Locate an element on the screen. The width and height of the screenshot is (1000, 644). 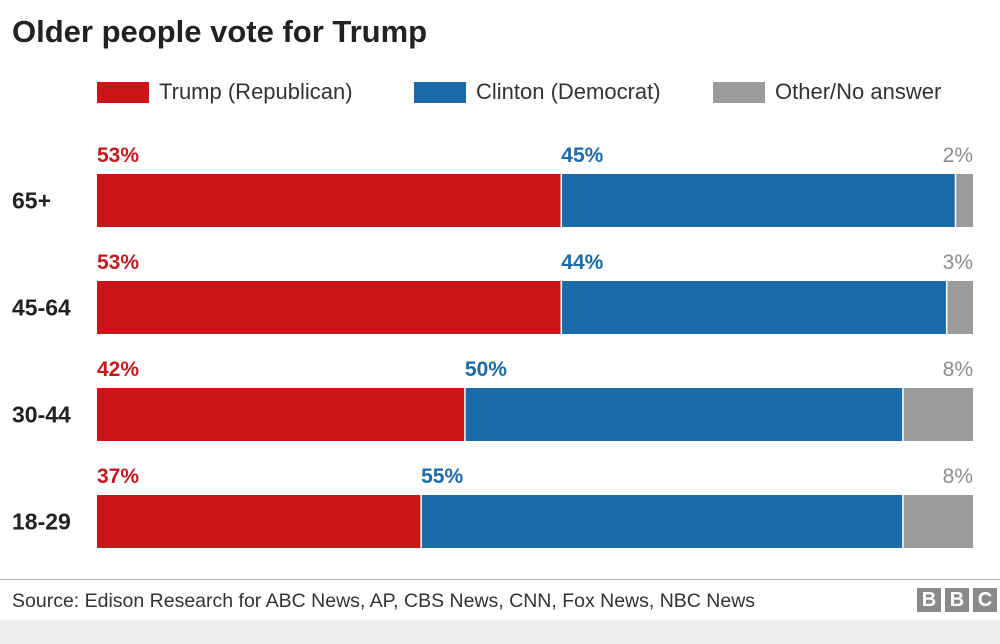
legend-swatch-clinton is located at coordinates (440, 92).